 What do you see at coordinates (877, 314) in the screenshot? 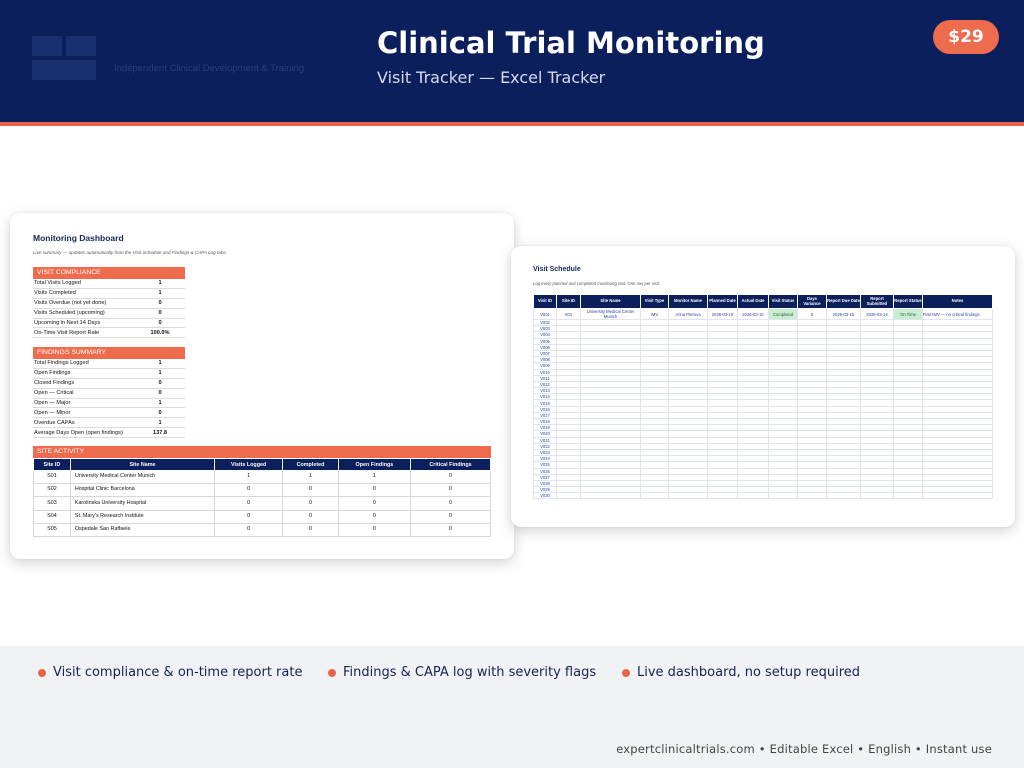
I see `table-cell: 2026-03-14` at bounding box center [877, 314].